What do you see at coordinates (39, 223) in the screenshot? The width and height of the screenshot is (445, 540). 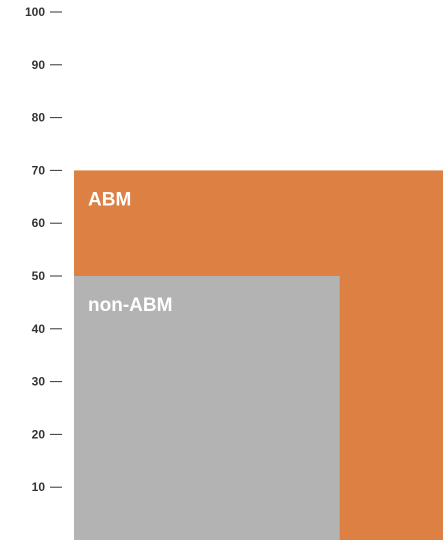 I see `y-tick-label: 60` at bounding box center [39, 223].